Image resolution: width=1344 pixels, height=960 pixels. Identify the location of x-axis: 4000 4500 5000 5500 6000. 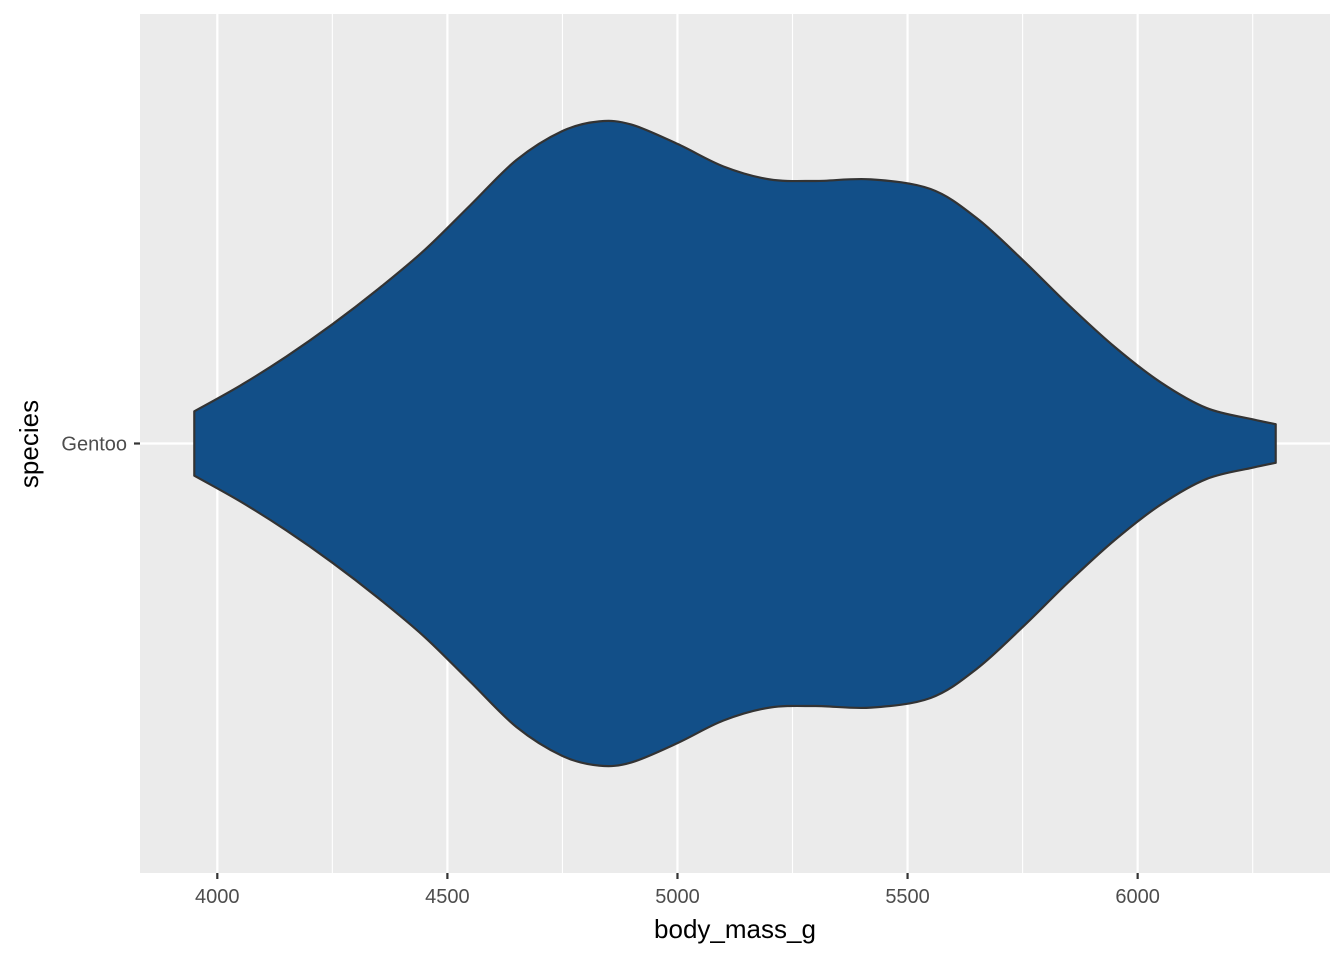
(677, 890).